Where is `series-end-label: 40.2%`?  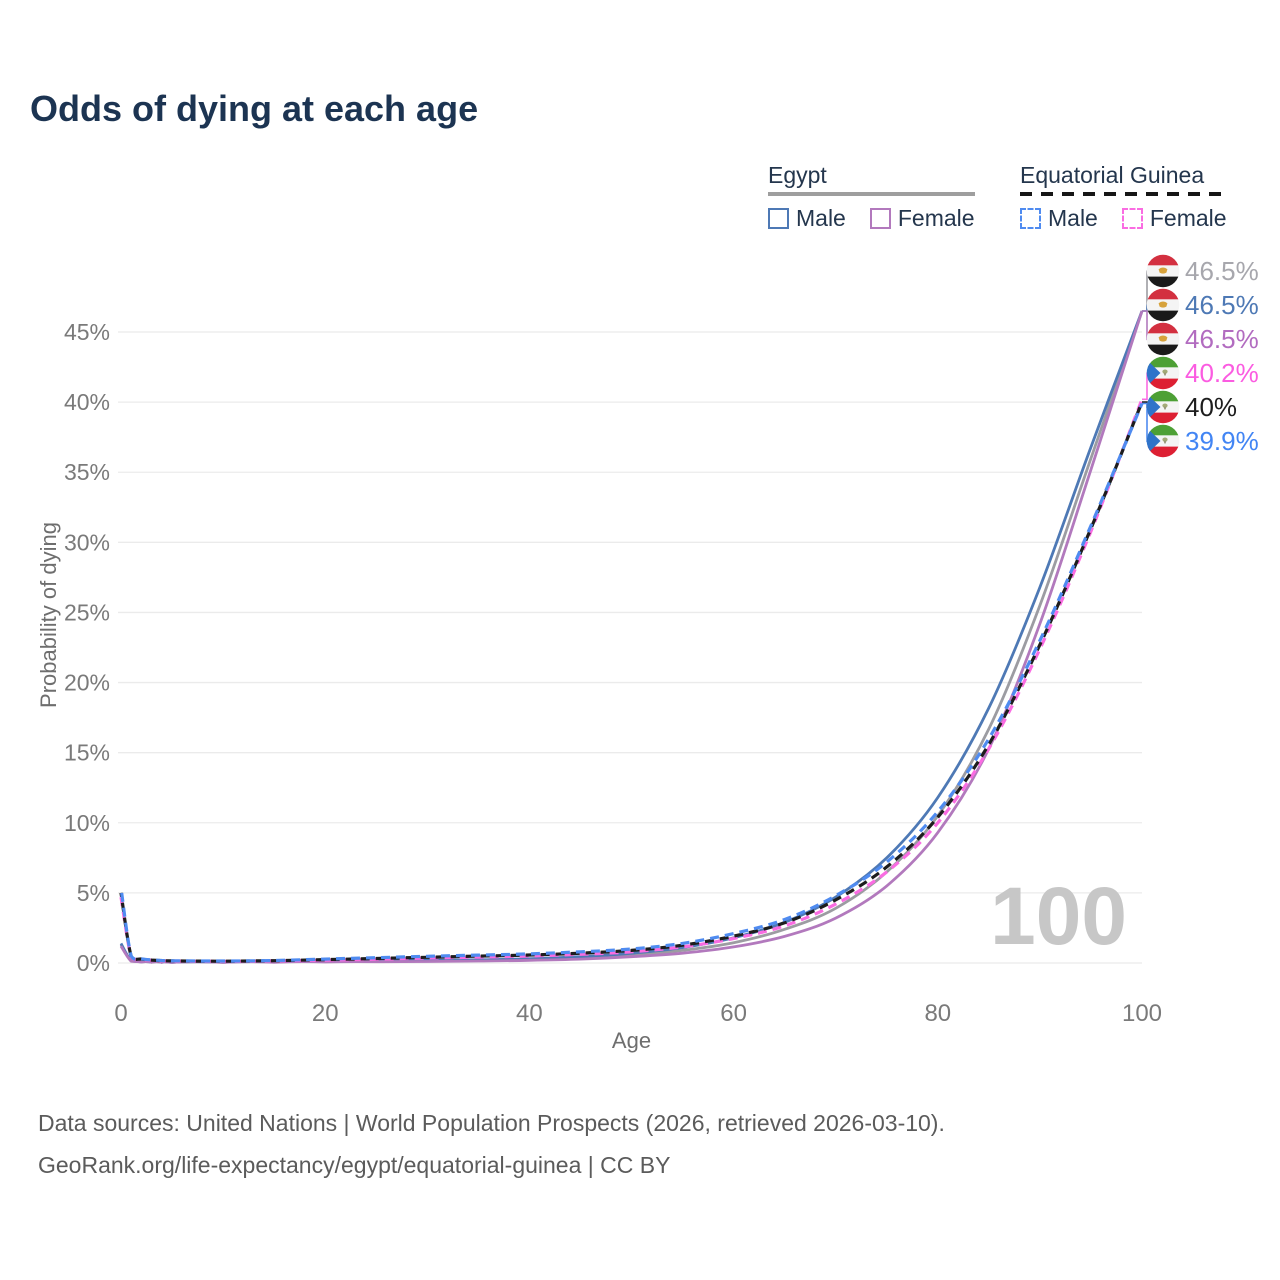 series-end-label: 40.2% is located at coordinates (1202, 373).